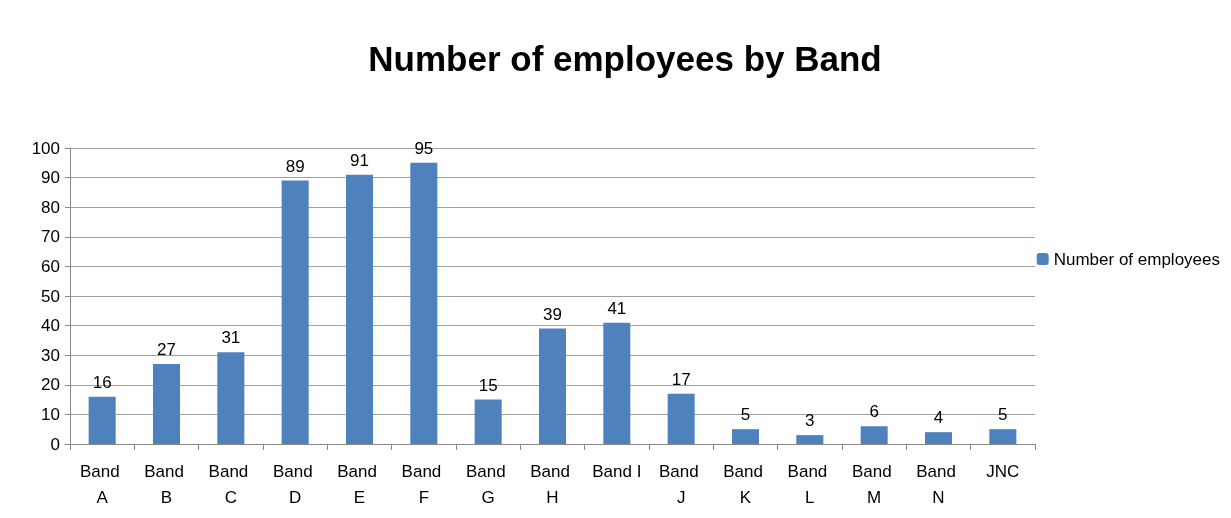 Image resolution: width=1231 pixels, height=518 pixels. What do you see at coordinates (810, 421) in the screenshot?
I see `data-label: 3` at bounding box center [810, 421].